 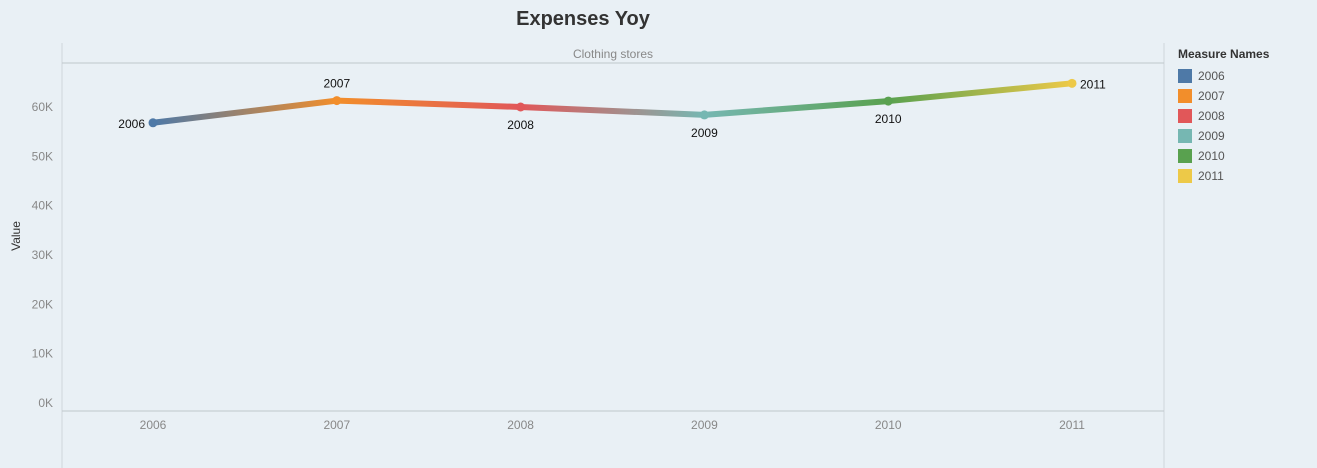 I want to click on y-tick-label: 30K, so click(x=42, y=255).